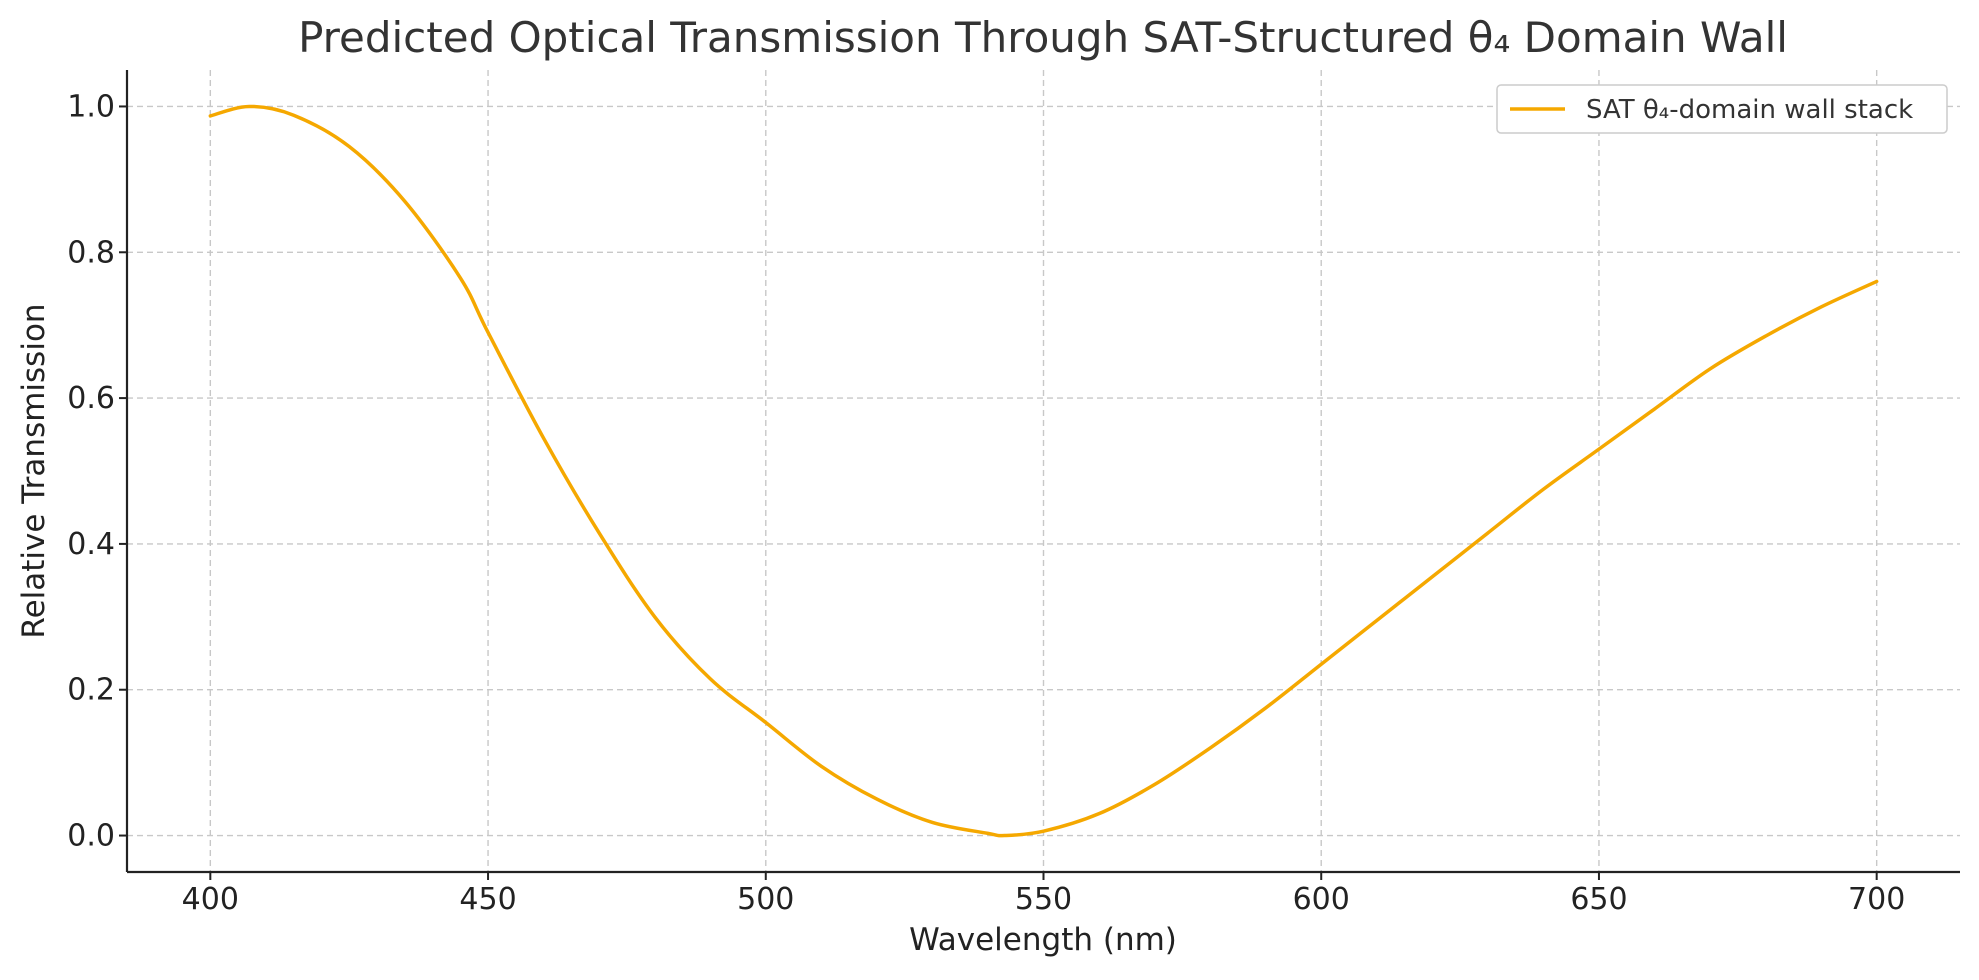 This screenshot has width=1979, height=980. I want to click on legend-label: SAT θ₄-domain wall stack, so click(1749, 110).